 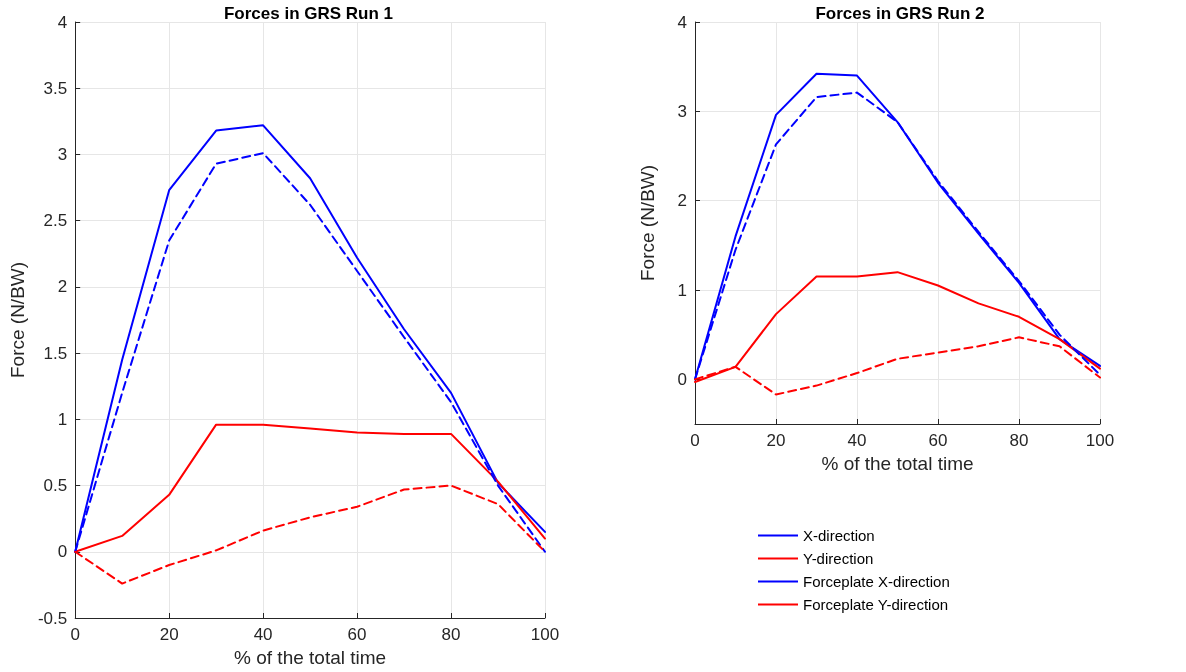 What do you see at coordinates (52, 618) in the screenshot?
I see `y-tick-label: -0.5` at bounding box center [52, 618].